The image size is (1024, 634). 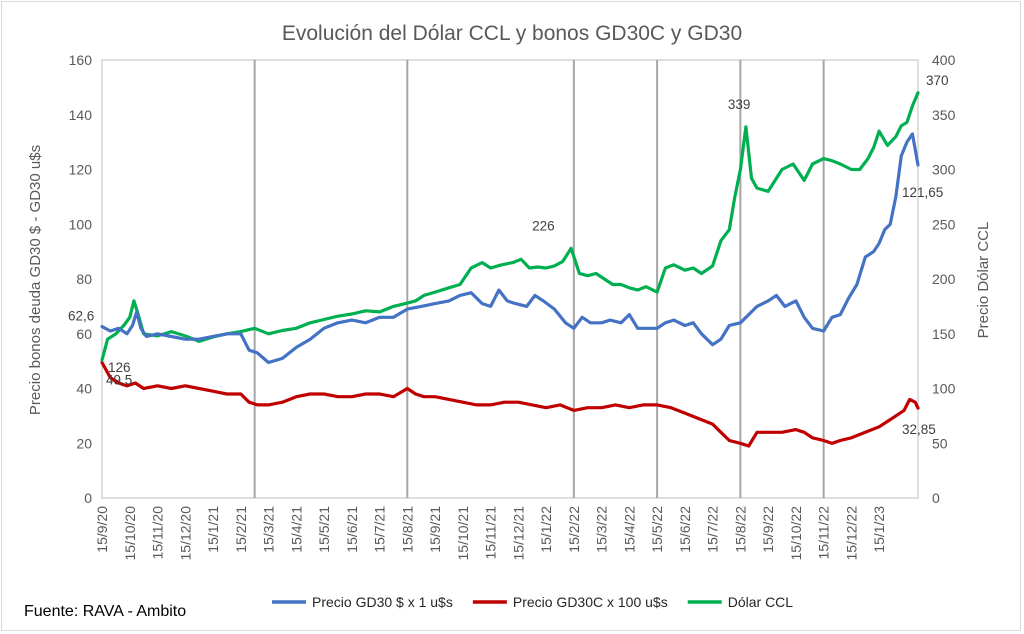 What do you see at coordinates (269, 529) in the screenshot?
I see `x-tick-label: 15/3/21` at bounding box center [269, 529].